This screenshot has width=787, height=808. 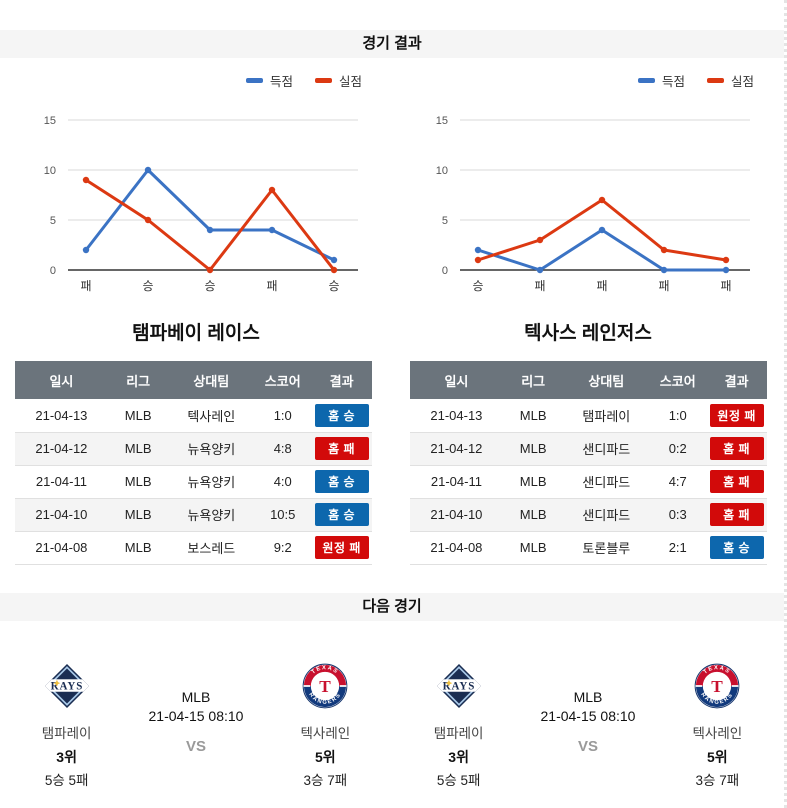 I want to click on col-header-opponent: 상대팀, so click(x=606, y=380).